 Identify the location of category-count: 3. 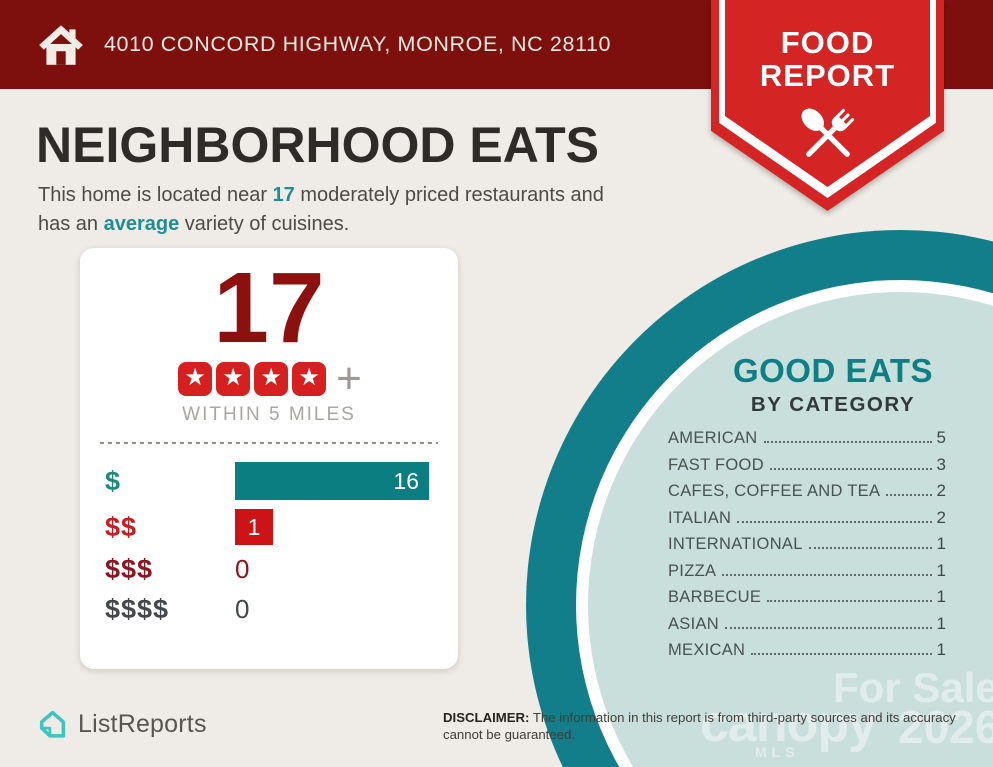
(941, 464).